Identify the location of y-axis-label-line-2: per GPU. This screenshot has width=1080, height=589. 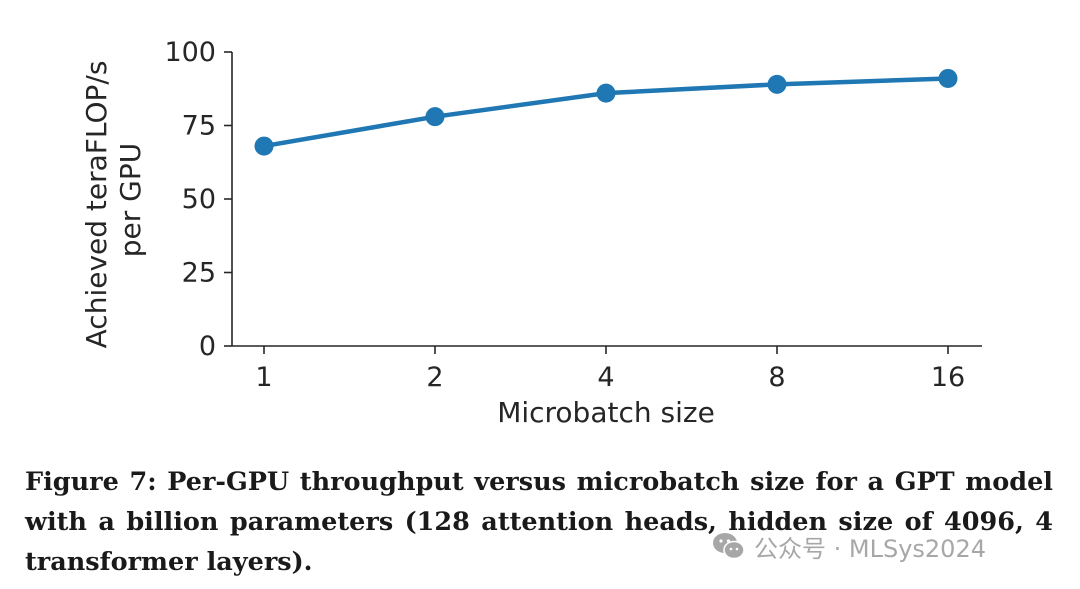
(130, 200).